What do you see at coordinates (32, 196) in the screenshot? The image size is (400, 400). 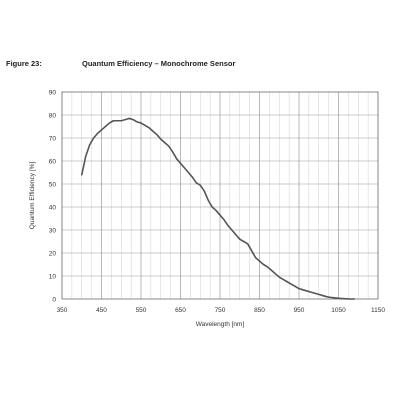 I see `y-axis-label: Quantum Efficiency [%]` at bounding box center [32, 196].